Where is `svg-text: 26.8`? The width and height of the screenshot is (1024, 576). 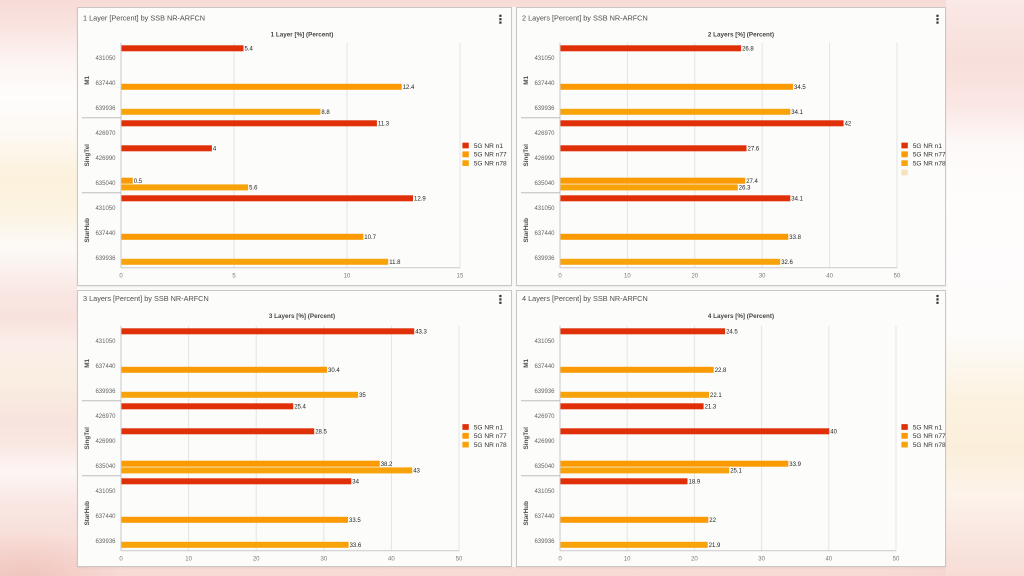
svg-text: 26.8 is located at coordinates (748, 50).